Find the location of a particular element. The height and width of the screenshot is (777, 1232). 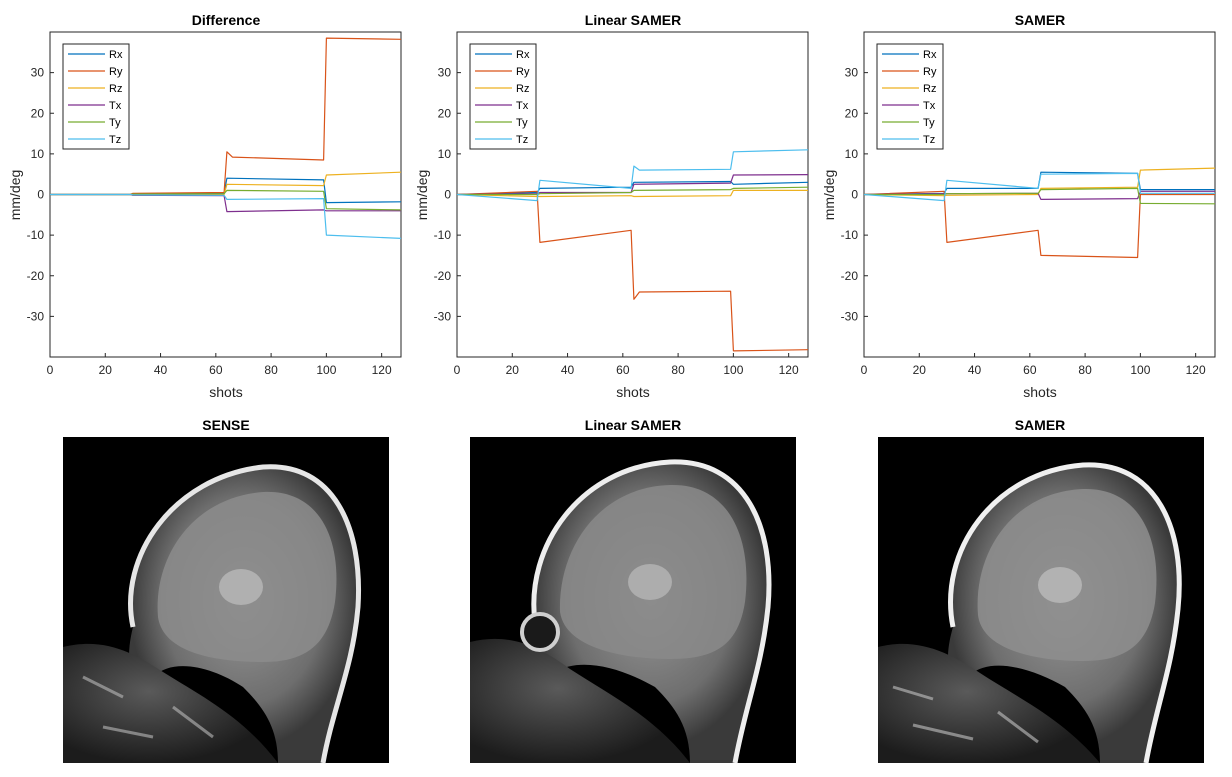

image-title: SENSE is located at coordinates (225, 425).